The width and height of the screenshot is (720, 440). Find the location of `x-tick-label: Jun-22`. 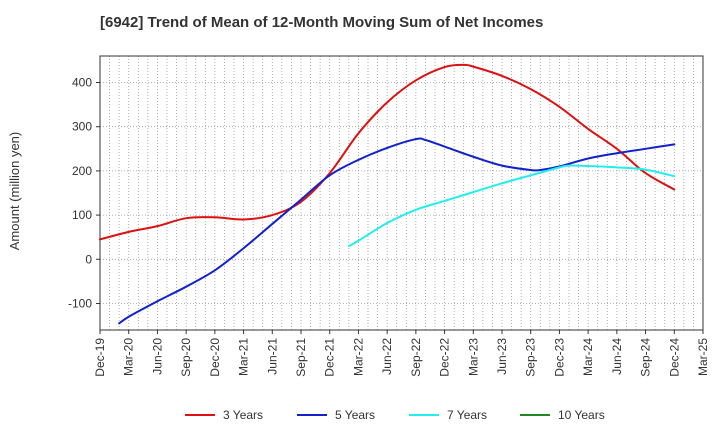

x-tick-label: Jun-22 is located at coordinates (387, 356).